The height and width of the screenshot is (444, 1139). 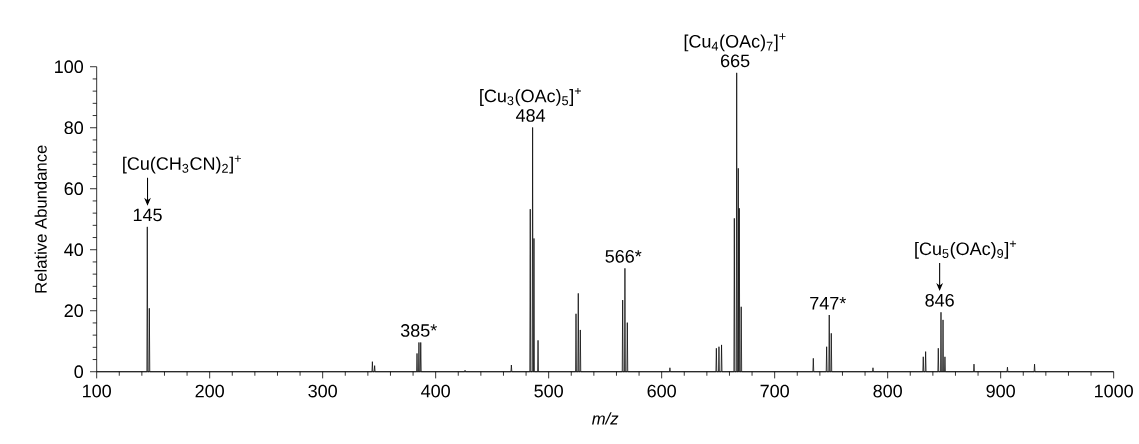 I want to click on x-tick-label: 600, so click(x=661, y=391).